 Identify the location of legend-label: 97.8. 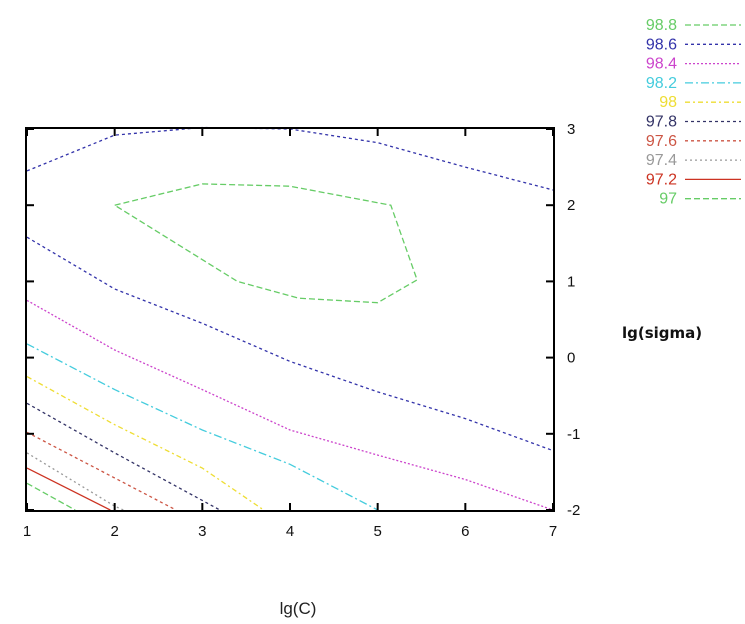
(661, 122).